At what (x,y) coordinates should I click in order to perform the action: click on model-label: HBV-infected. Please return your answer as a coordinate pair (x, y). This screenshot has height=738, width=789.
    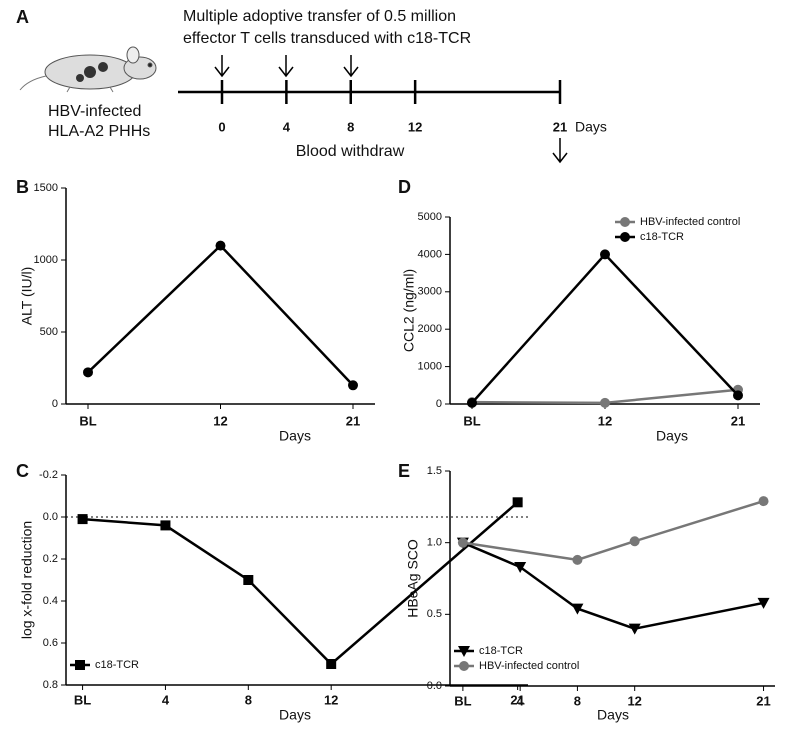
    Looking at the image, I should click on (94, 111).